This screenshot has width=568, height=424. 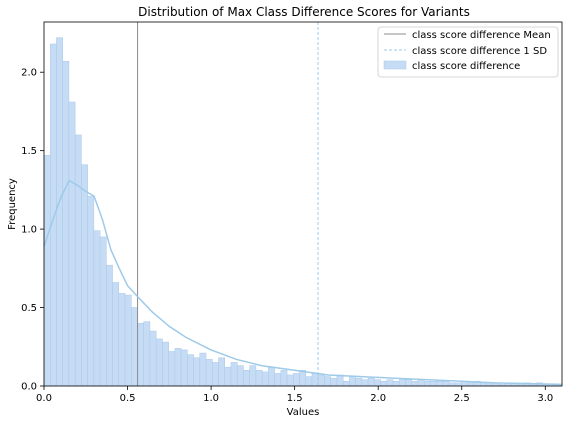 I want to click on legend-hist-label: class score difference, so click(x=466, y=66).